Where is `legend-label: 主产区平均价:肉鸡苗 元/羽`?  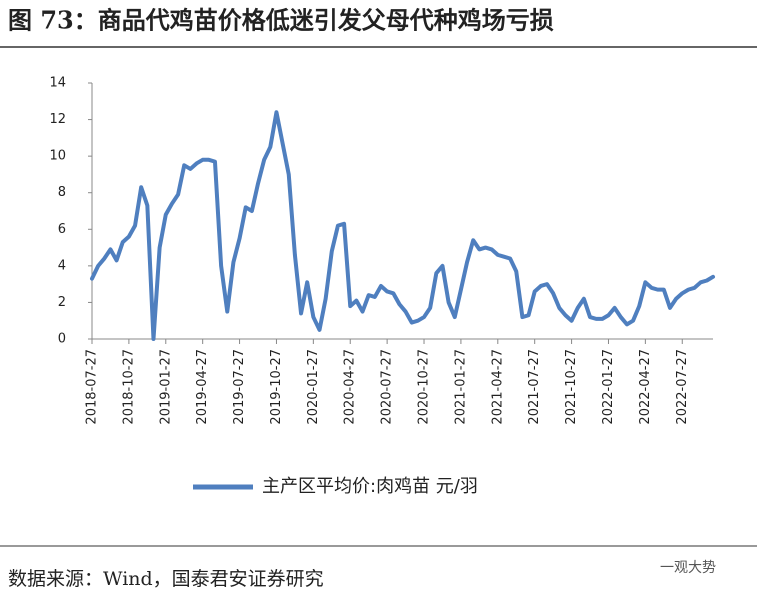
legend-label: 主产区平均价:肉鸡苗 元/羽 is located at coordinates (370, 486).